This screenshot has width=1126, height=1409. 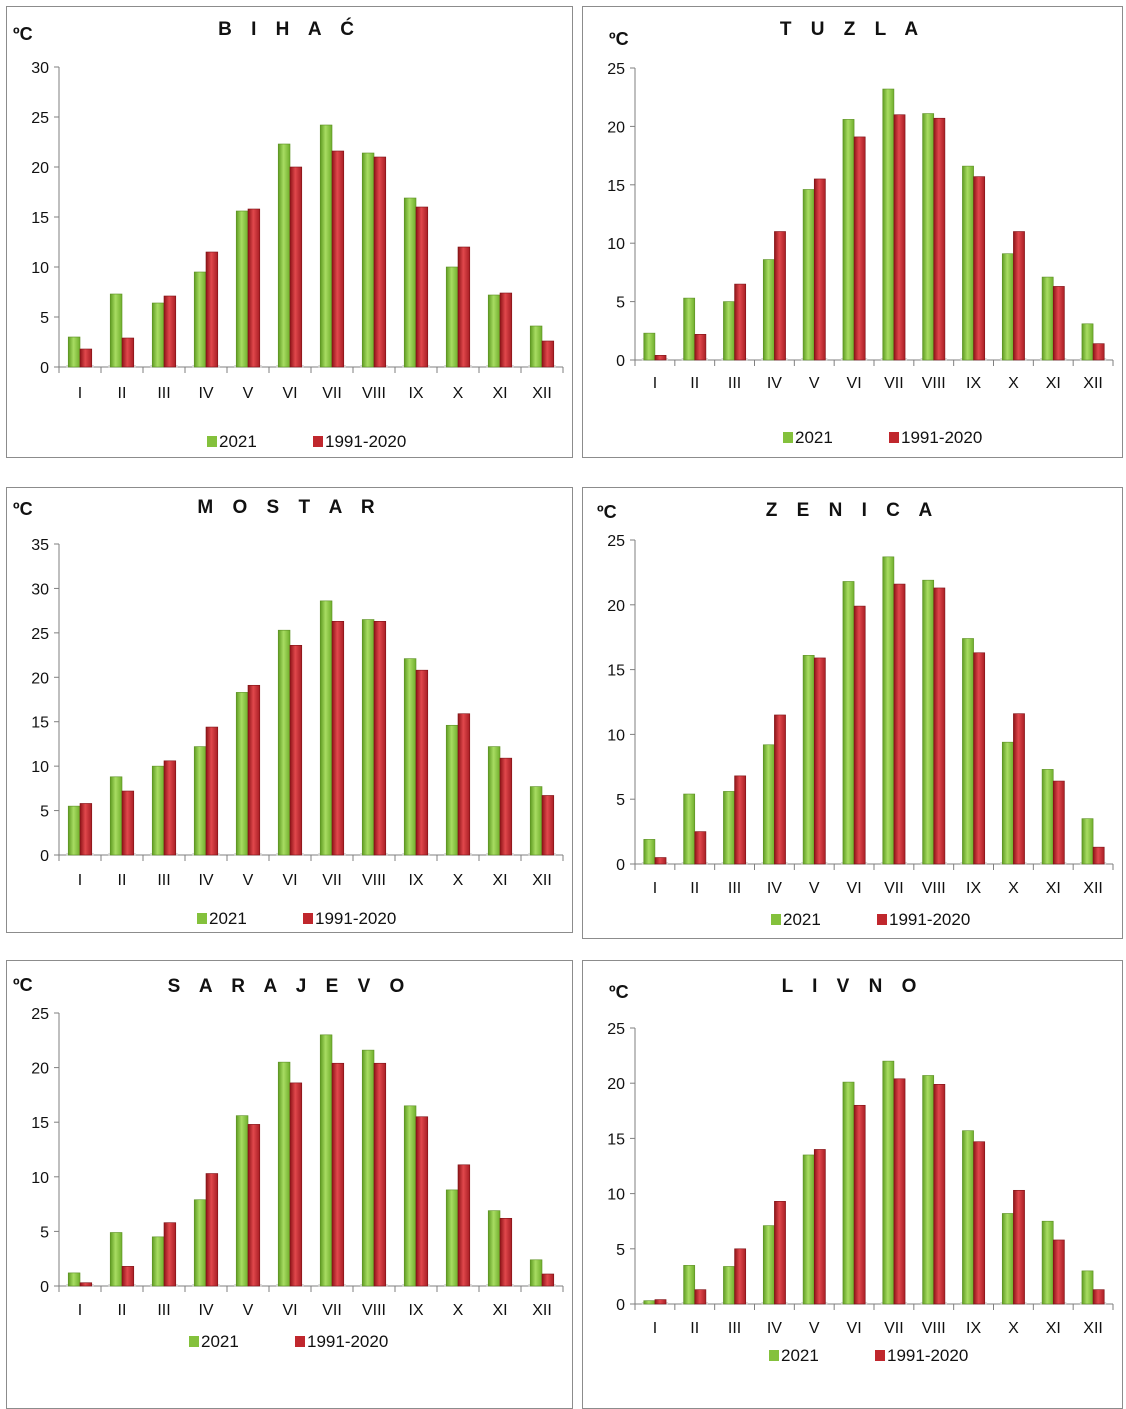 I want to click on chart-title: L I V N O, so click(x=853, y=986).